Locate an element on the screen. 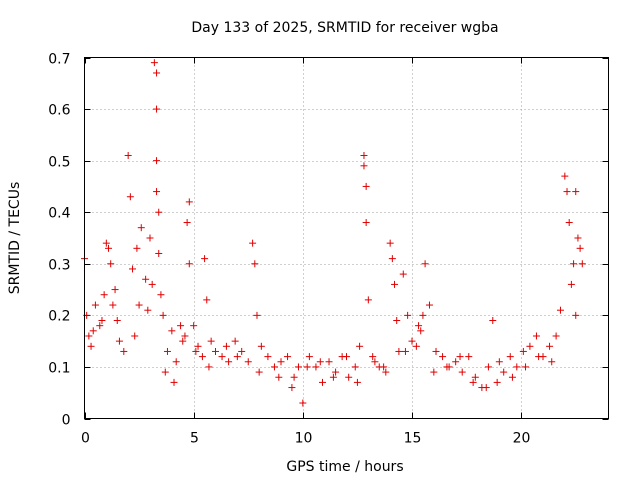 The height and width of the screenshot is (480, 640). x-tick-label: 15 is located at coordinates (413, 439).